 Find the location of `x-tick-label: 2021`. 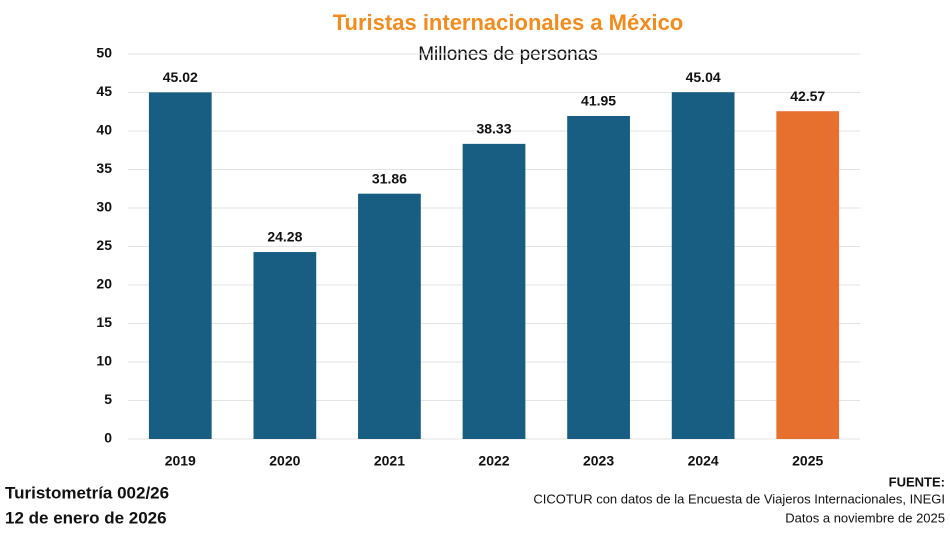

x-tick-label: 2021 is located at coordinates (389, 461).